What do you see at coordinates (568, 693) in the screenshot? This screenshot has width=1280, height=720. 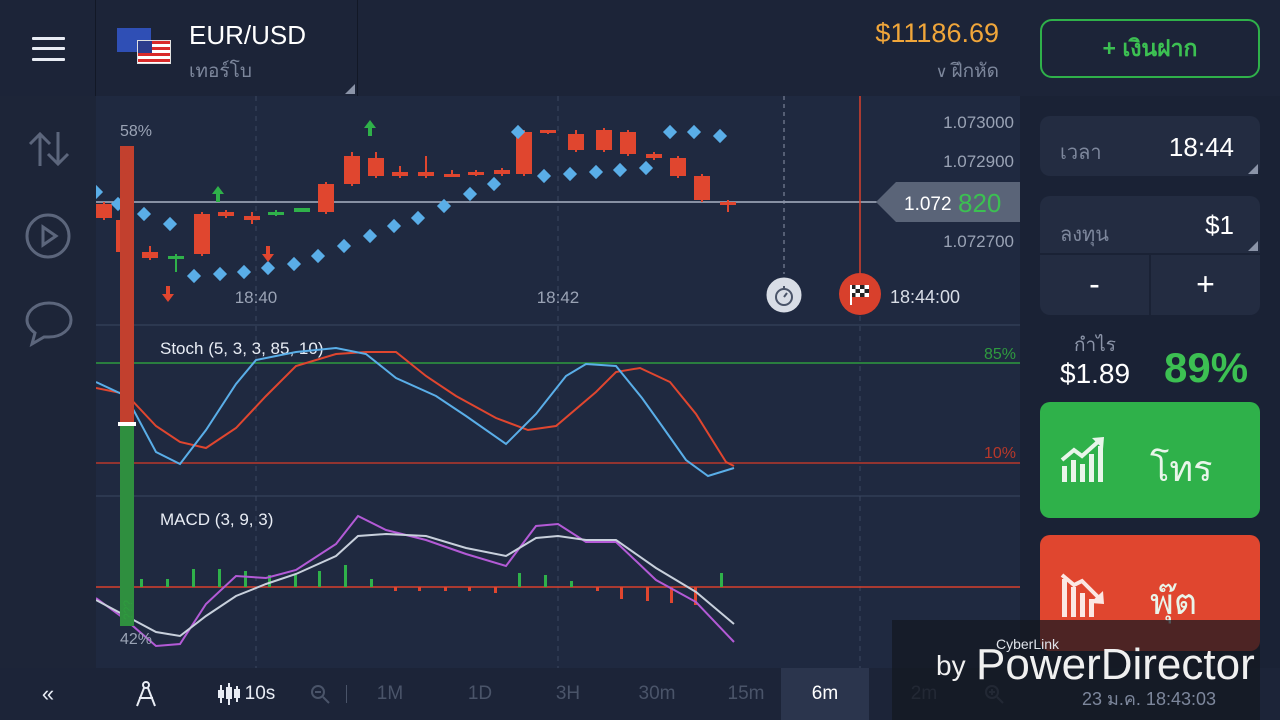 I see `timeframe-3H: 3H` at bounding box center [568, 693].